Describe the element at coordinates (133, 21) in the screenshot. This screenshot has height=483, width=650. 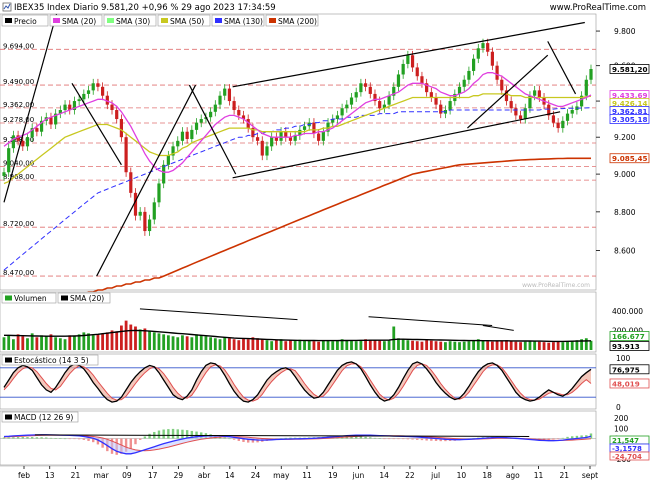
I see `legend-label: SMA (30)` at that location.